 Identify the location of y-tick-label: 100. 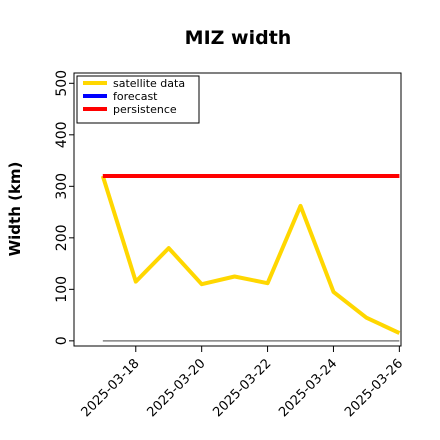
(62, 289).